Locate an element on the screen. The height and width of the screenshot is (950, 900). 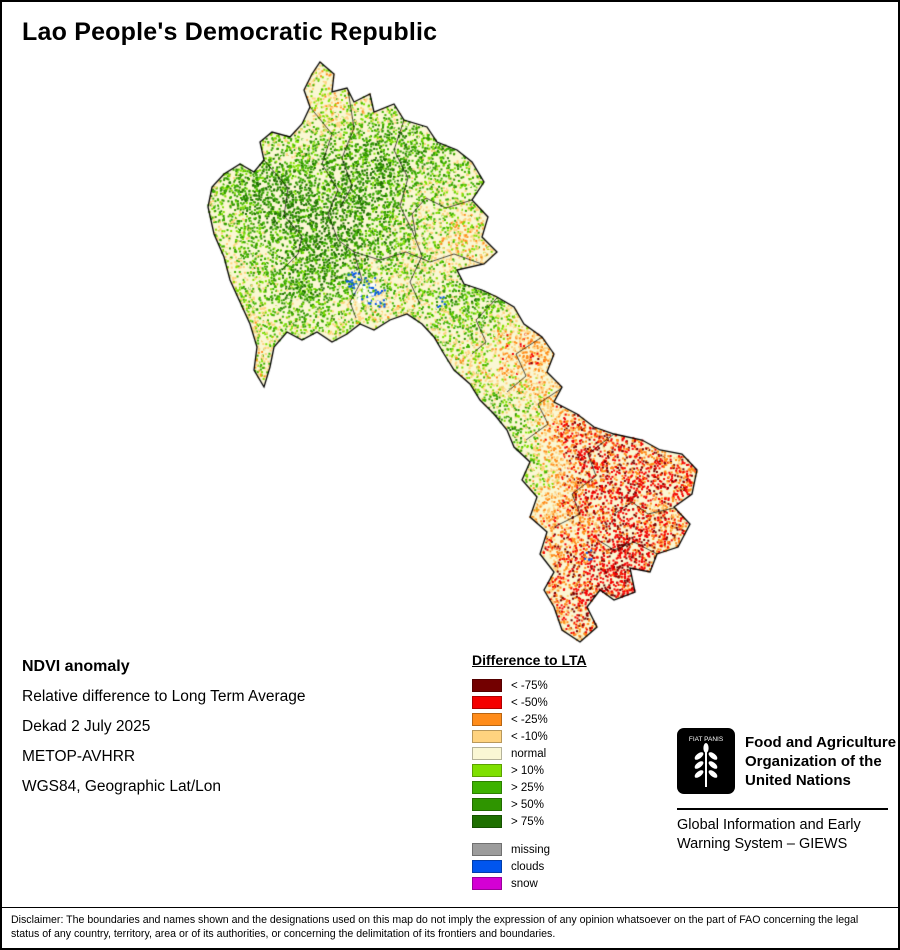
legend-label: clouds is located at coordinates (528, 866).